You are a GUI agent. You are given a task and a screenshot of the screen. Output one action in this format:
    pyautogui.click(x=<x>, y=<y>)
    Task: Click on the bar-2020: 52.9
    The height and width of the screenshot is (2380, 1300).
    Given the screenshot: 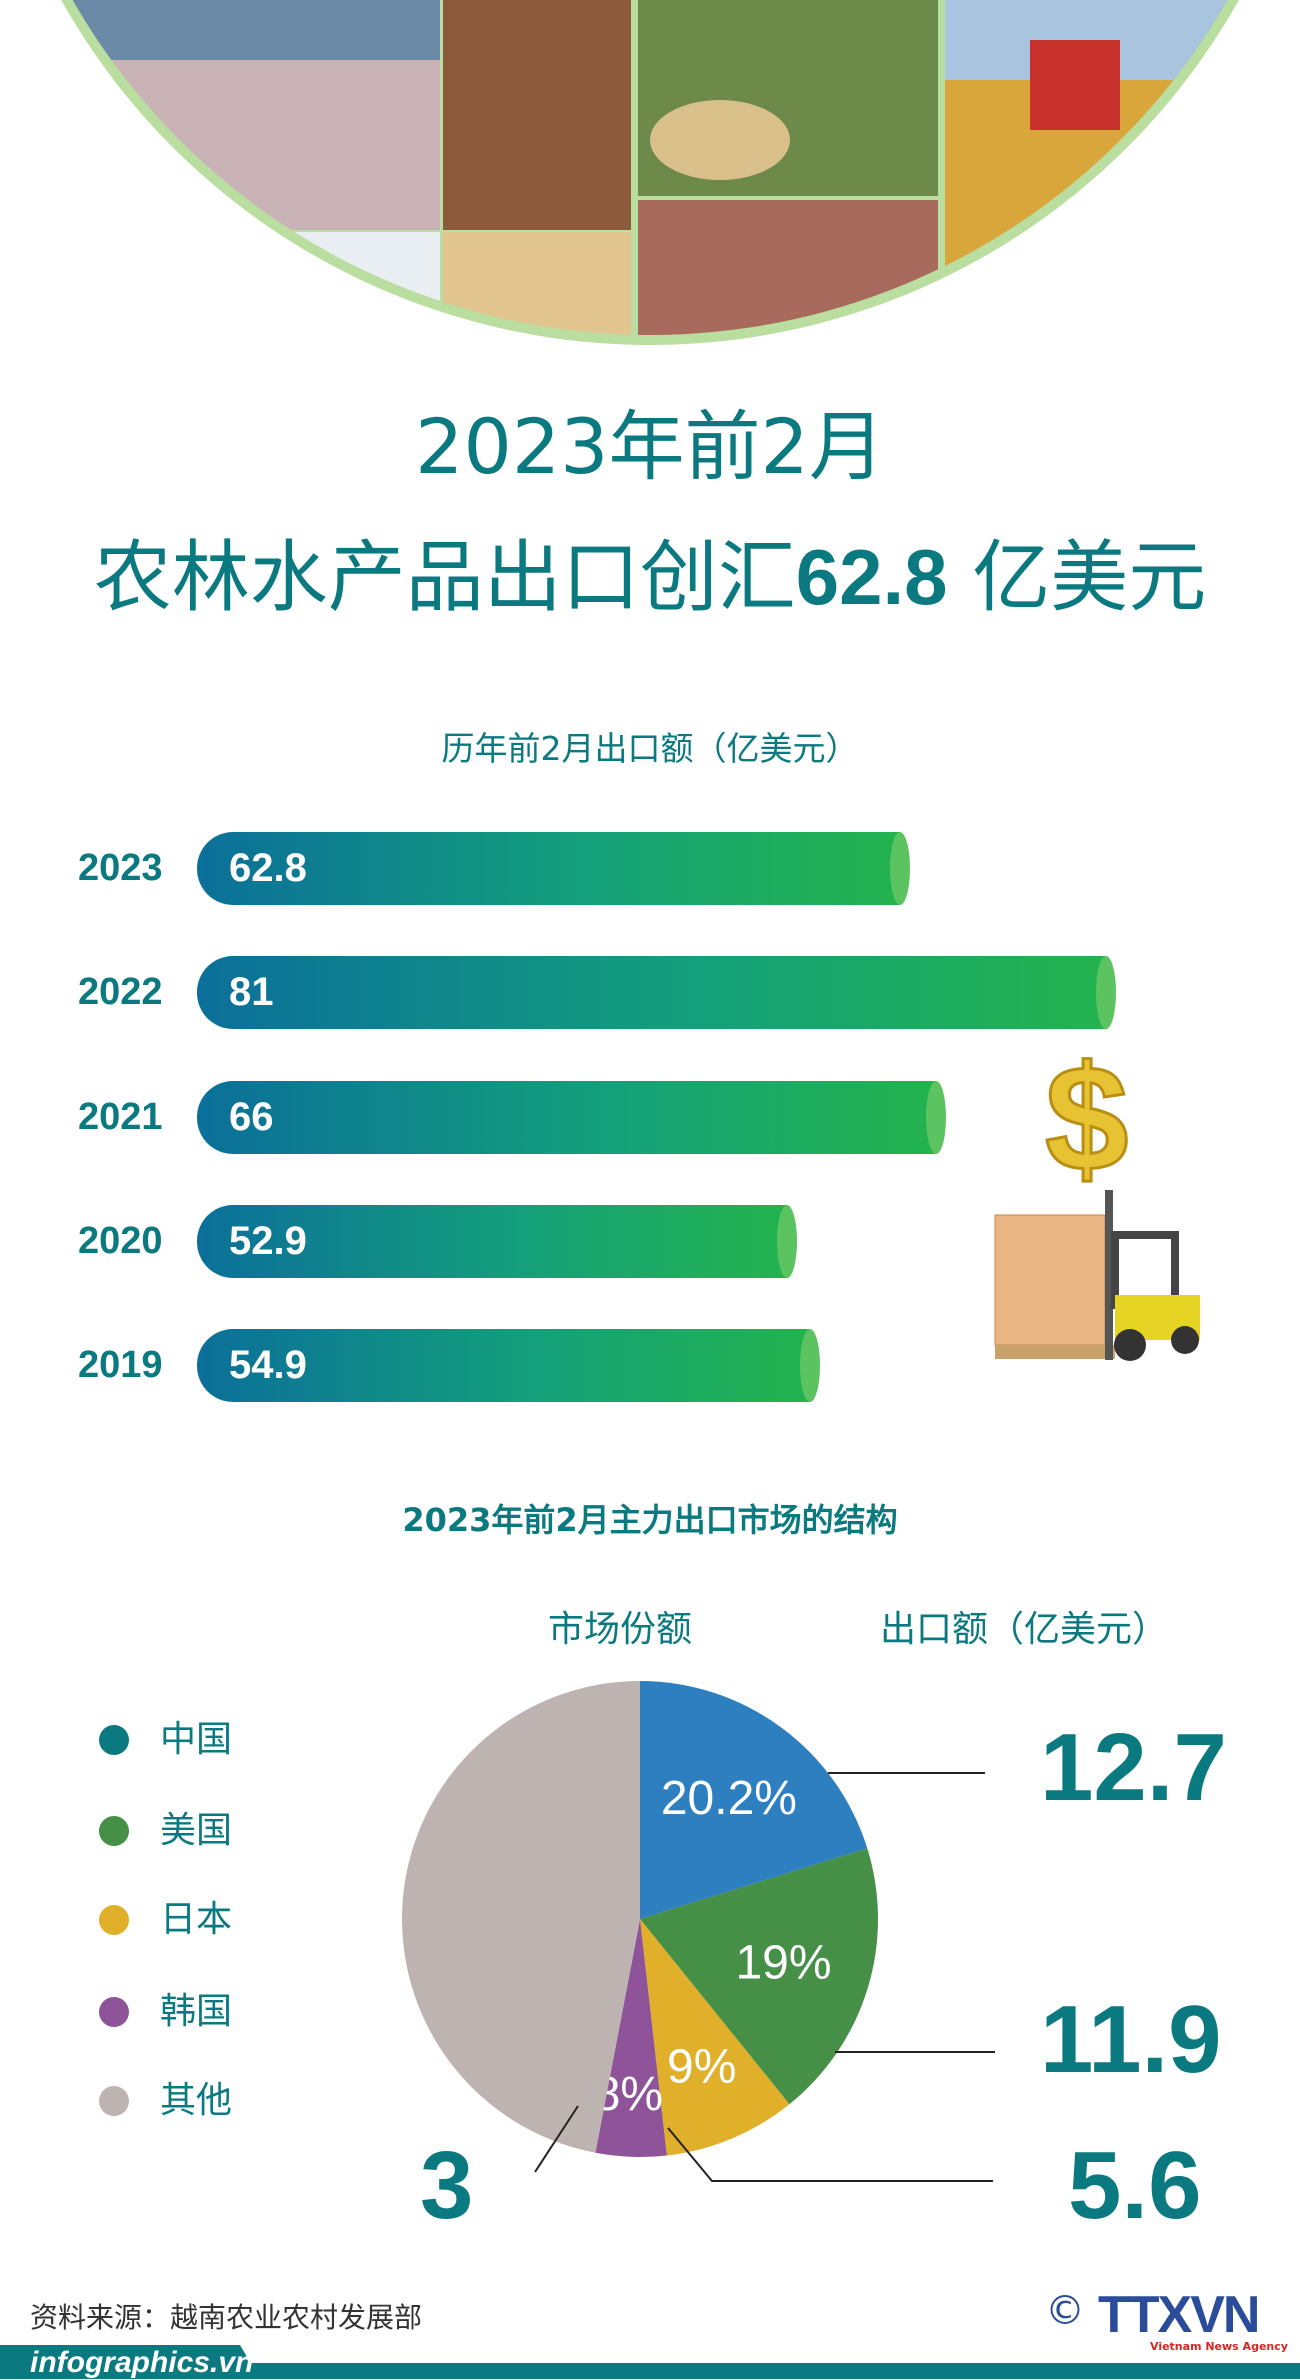 What is the action you would take?
    pyautogui.click(x=497, y=1241)
    